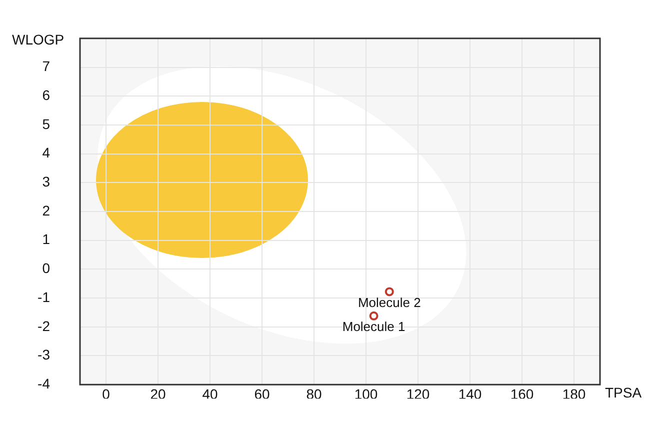 The image size is (645, 423). What do you see at coordinates (623, 392) in the screenshot?
I see `x-axis-title: TPSA` at bounding box center [623, 392].